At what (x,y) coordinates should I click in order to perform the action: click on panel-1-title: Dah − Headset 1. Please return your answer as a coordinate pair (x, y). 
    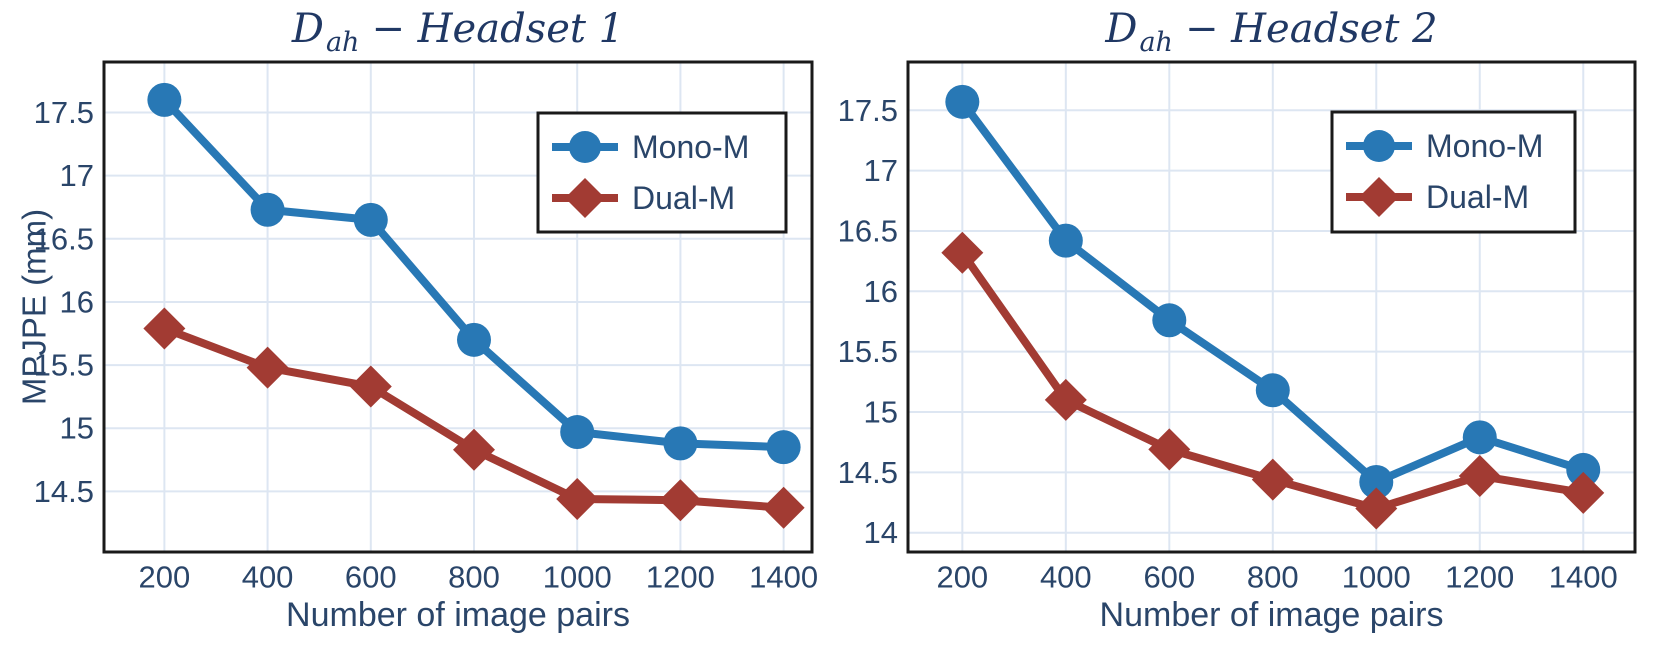
    Looking at the image, I should click on (458, 29).